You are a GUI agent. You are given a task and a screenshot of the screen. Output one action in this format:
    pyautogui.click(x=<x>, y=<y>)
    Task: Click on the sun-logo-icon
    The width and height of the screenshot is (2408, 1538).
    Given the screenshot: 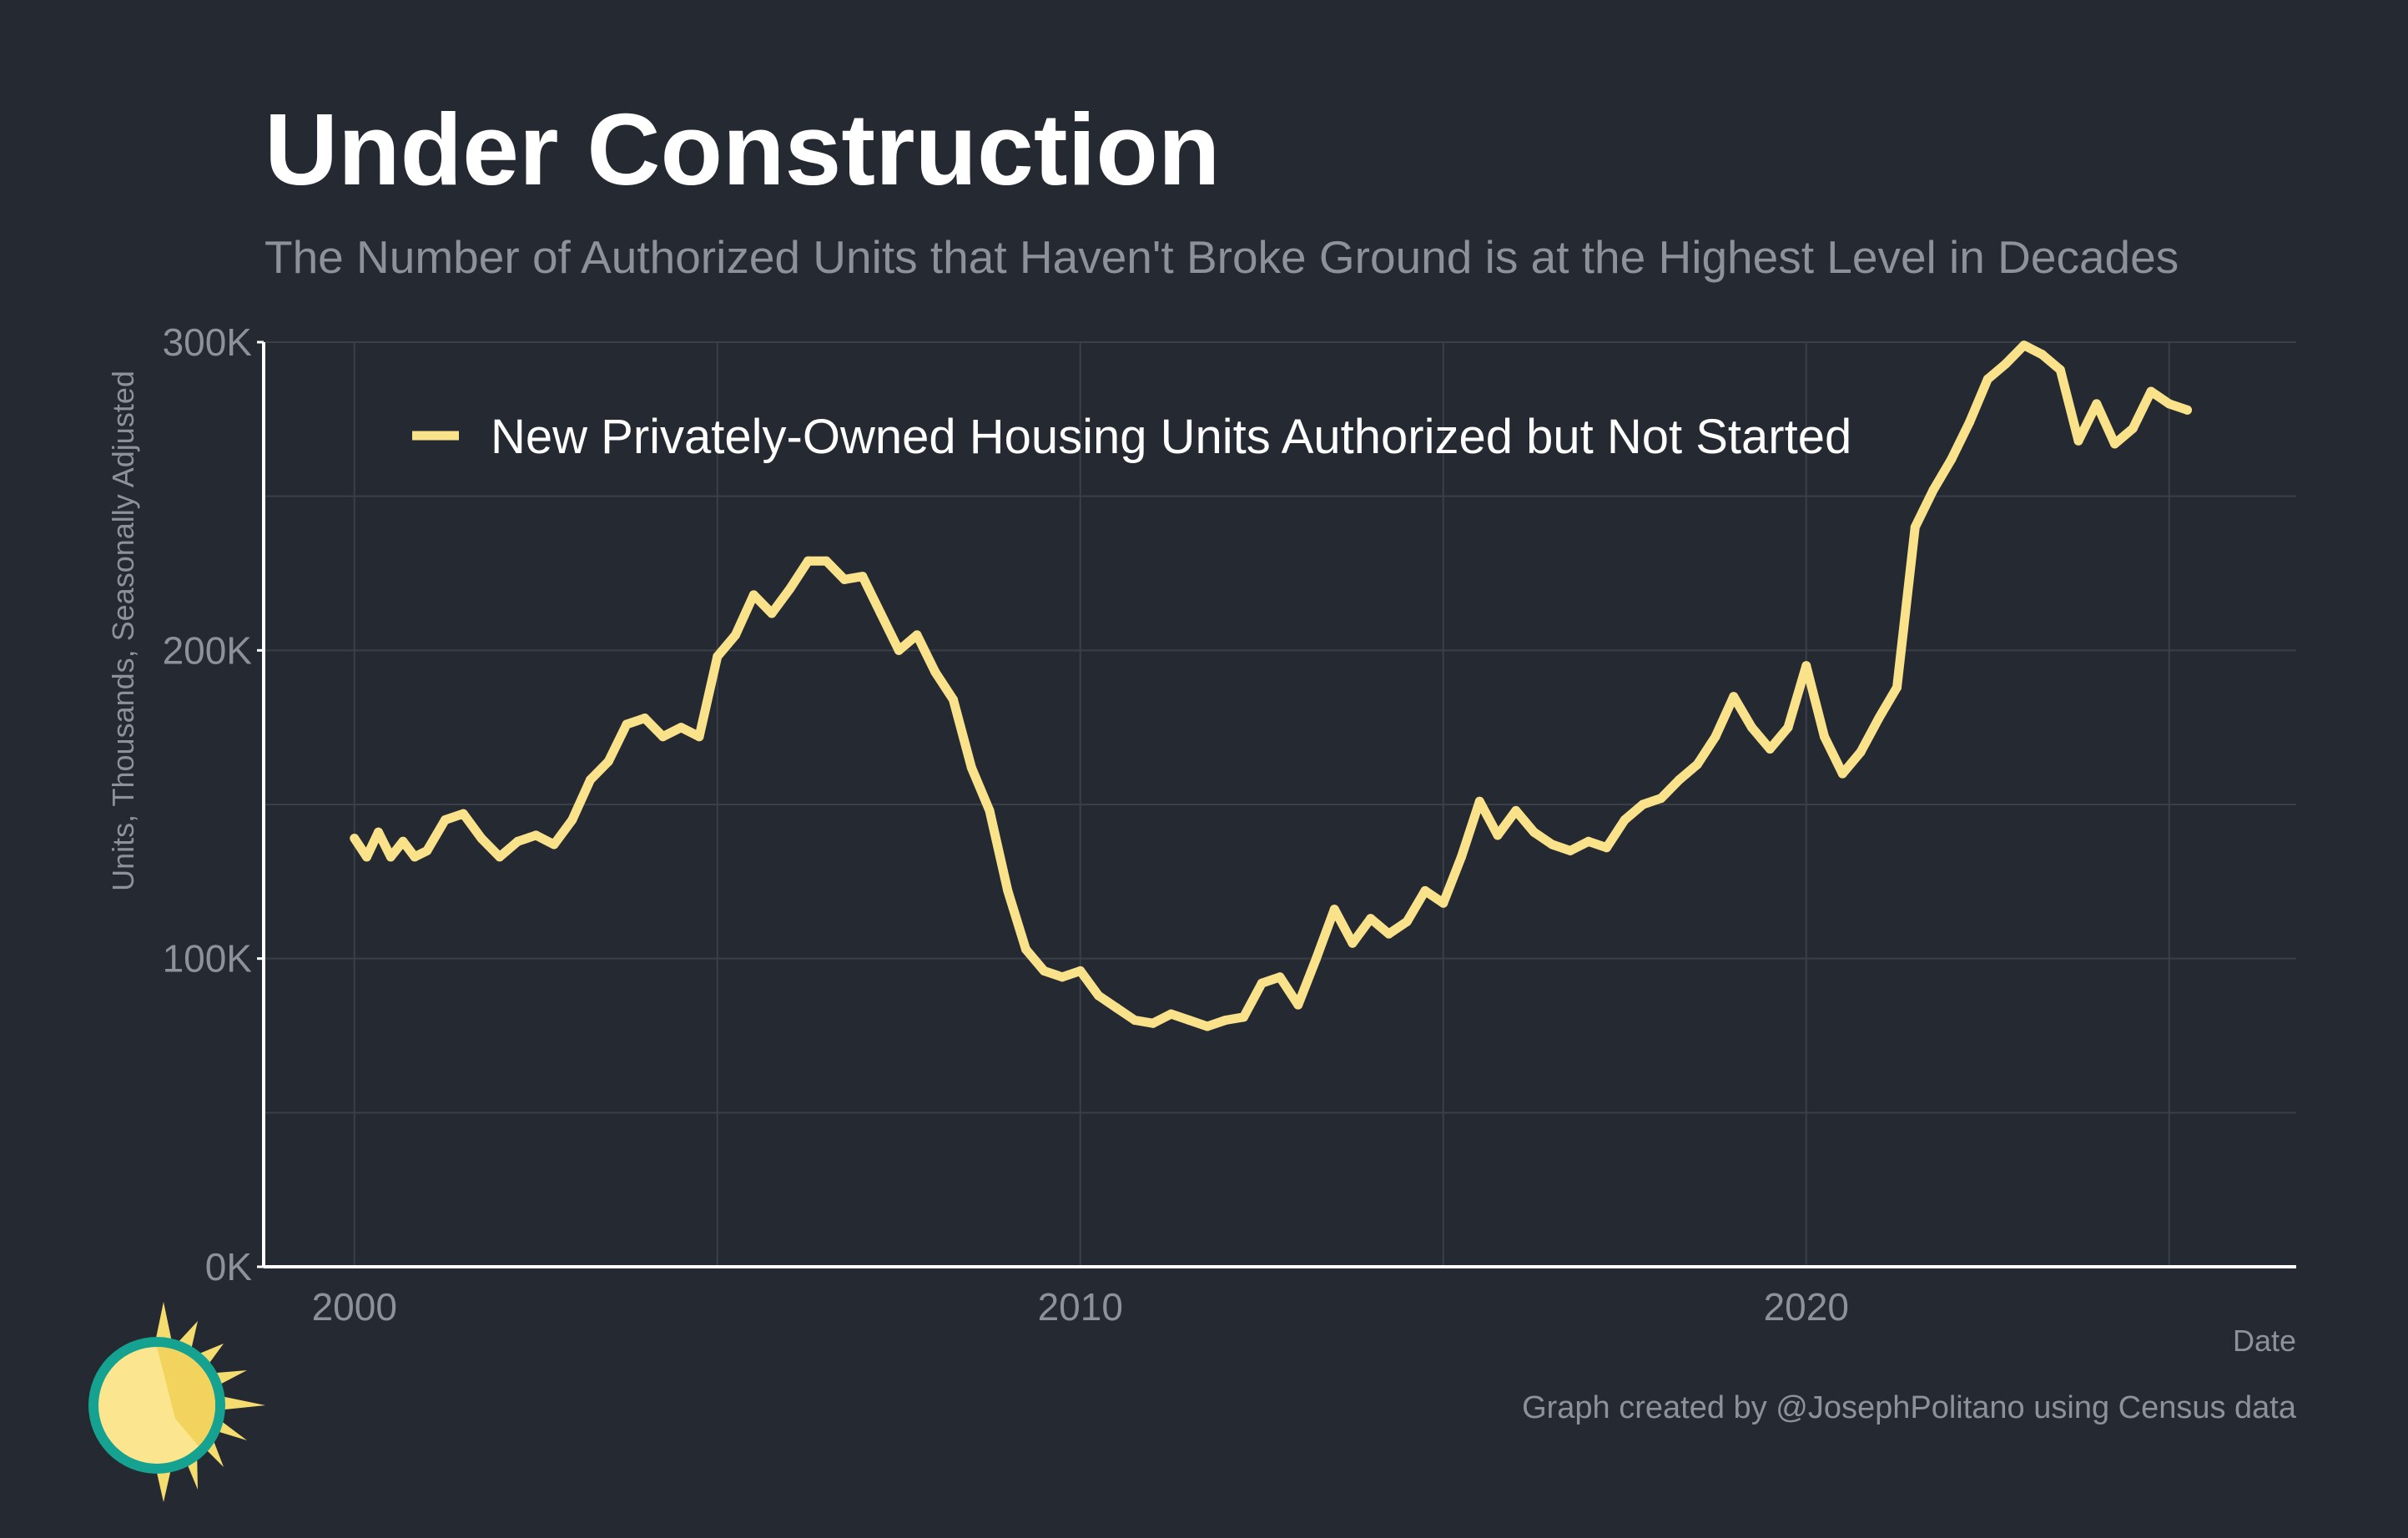 What is the action you would take?
    pyautogui.click(x=176, y=1402)
    